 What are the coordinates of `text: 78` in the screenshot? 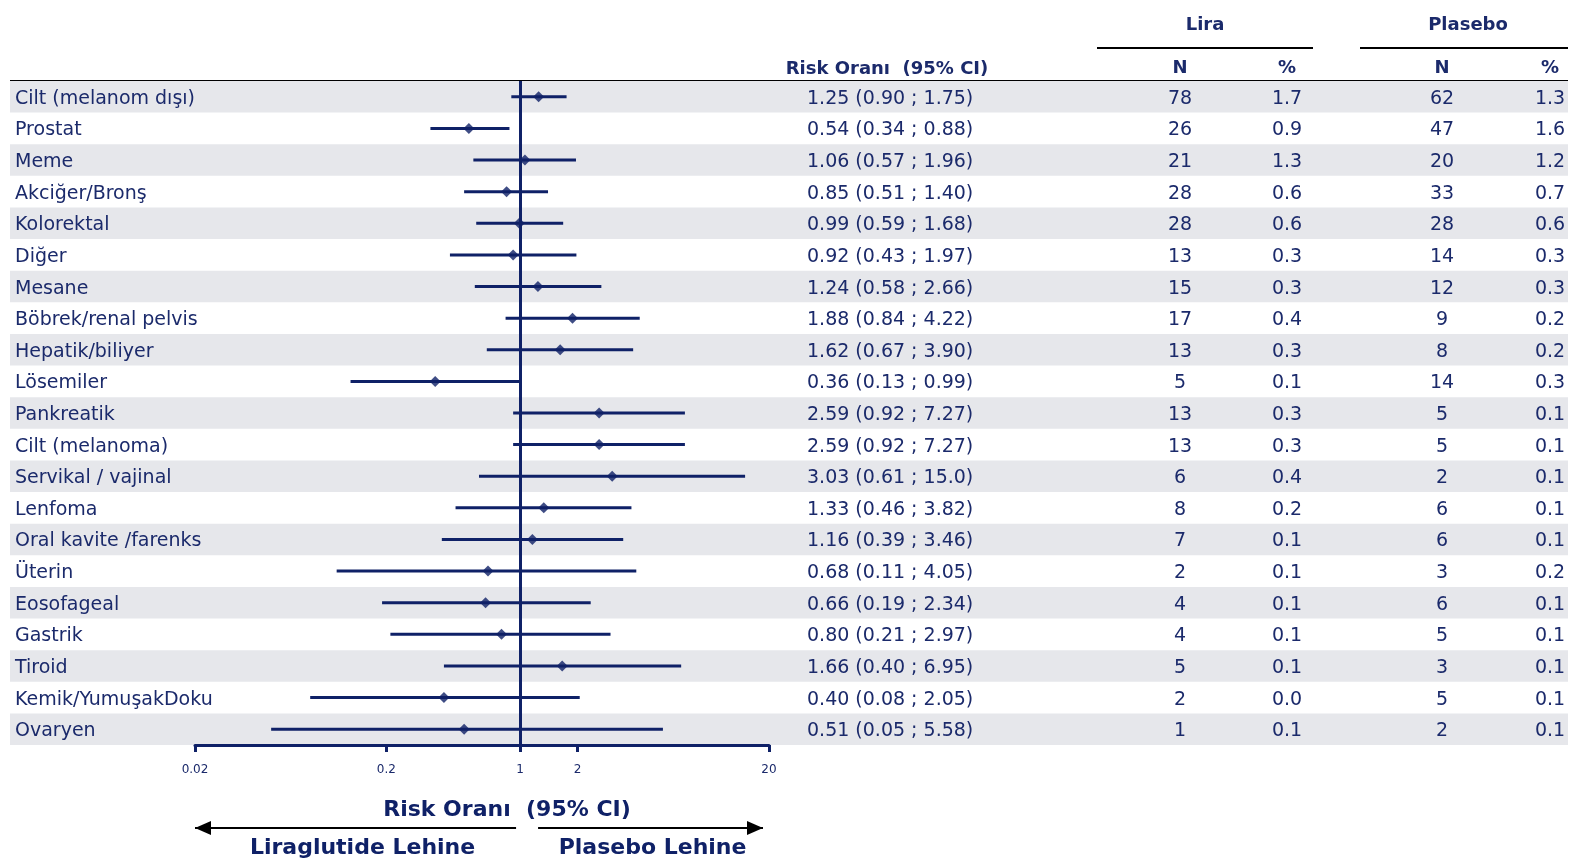 It's located at (1180, 96).